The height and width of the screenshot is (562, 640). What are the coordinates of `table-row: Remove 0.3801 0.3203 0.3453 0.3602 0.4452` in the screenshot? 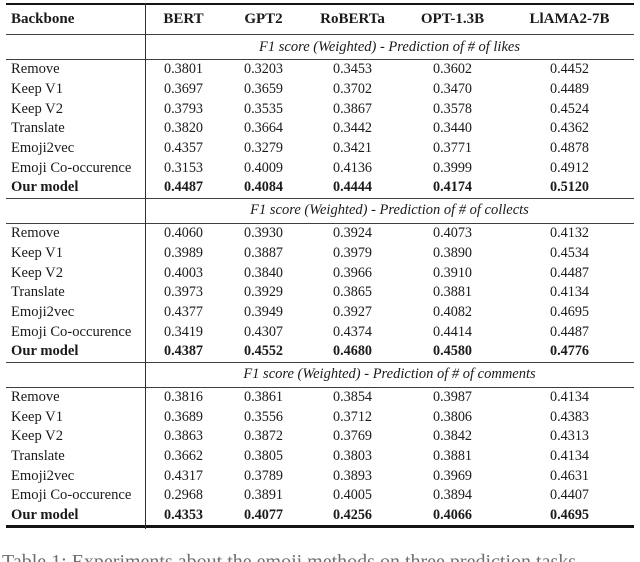 It's located at (320, 70).